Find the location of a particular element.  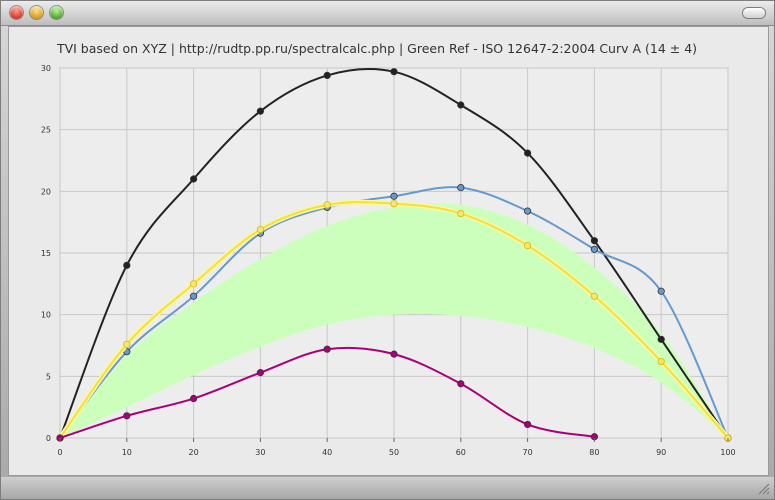

x-axis: 0 10 20 30 40 50 60 70 80 90 100 is located at coordinates (396, 447).